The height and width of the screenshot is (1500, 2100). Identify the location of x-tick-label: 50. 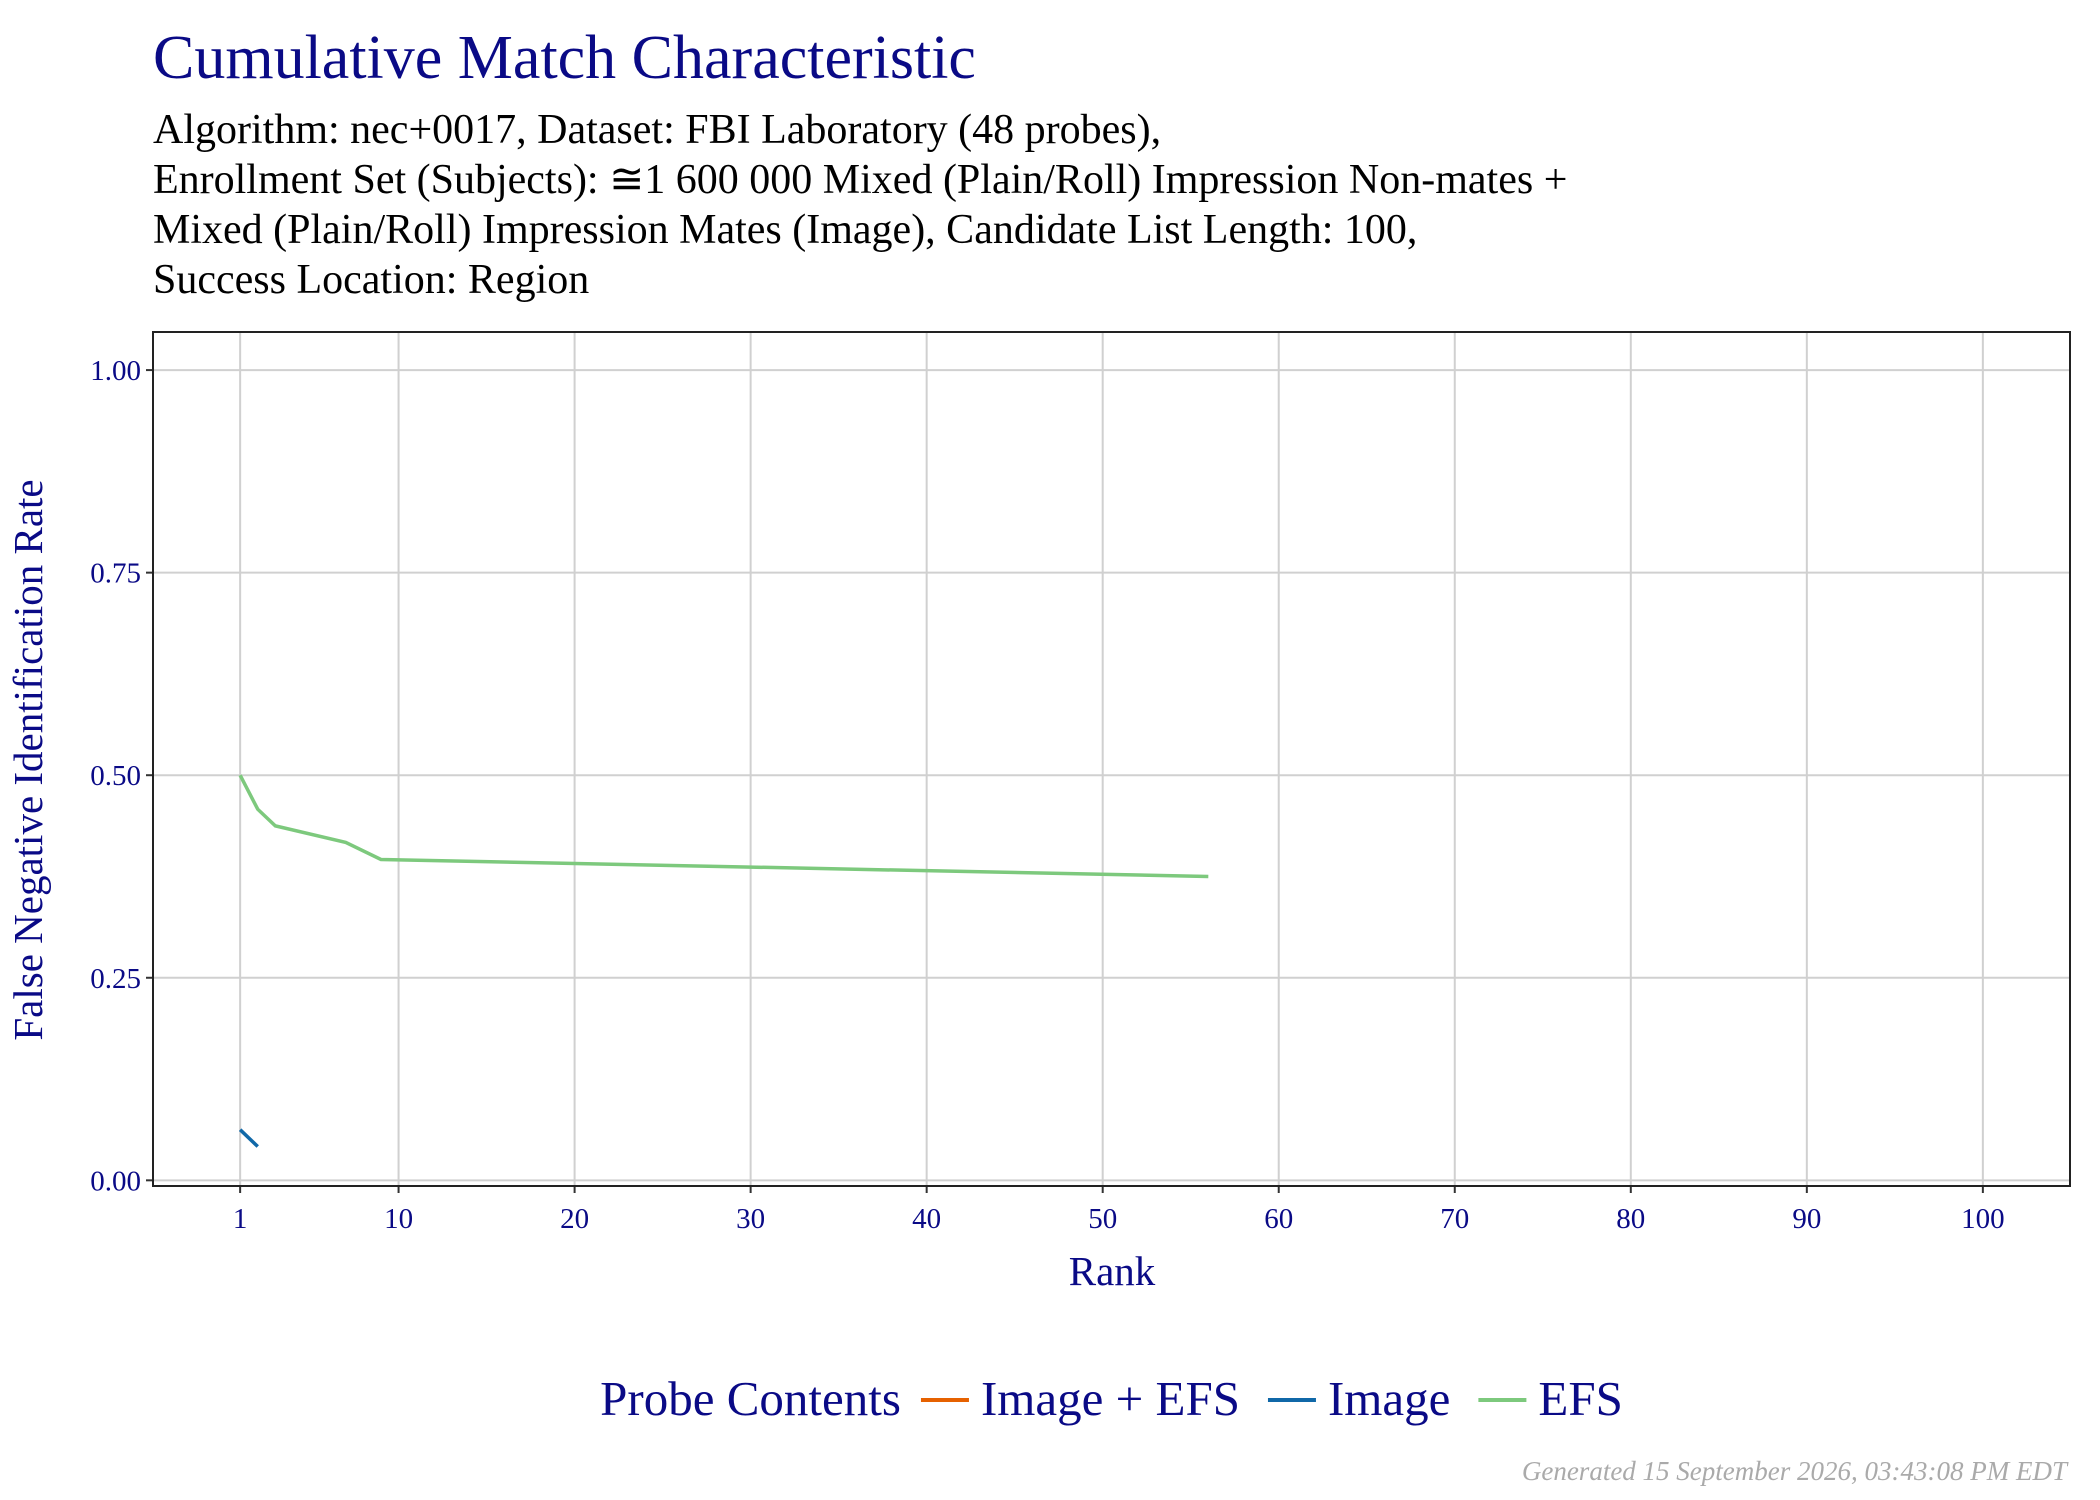
(1102, 1219).